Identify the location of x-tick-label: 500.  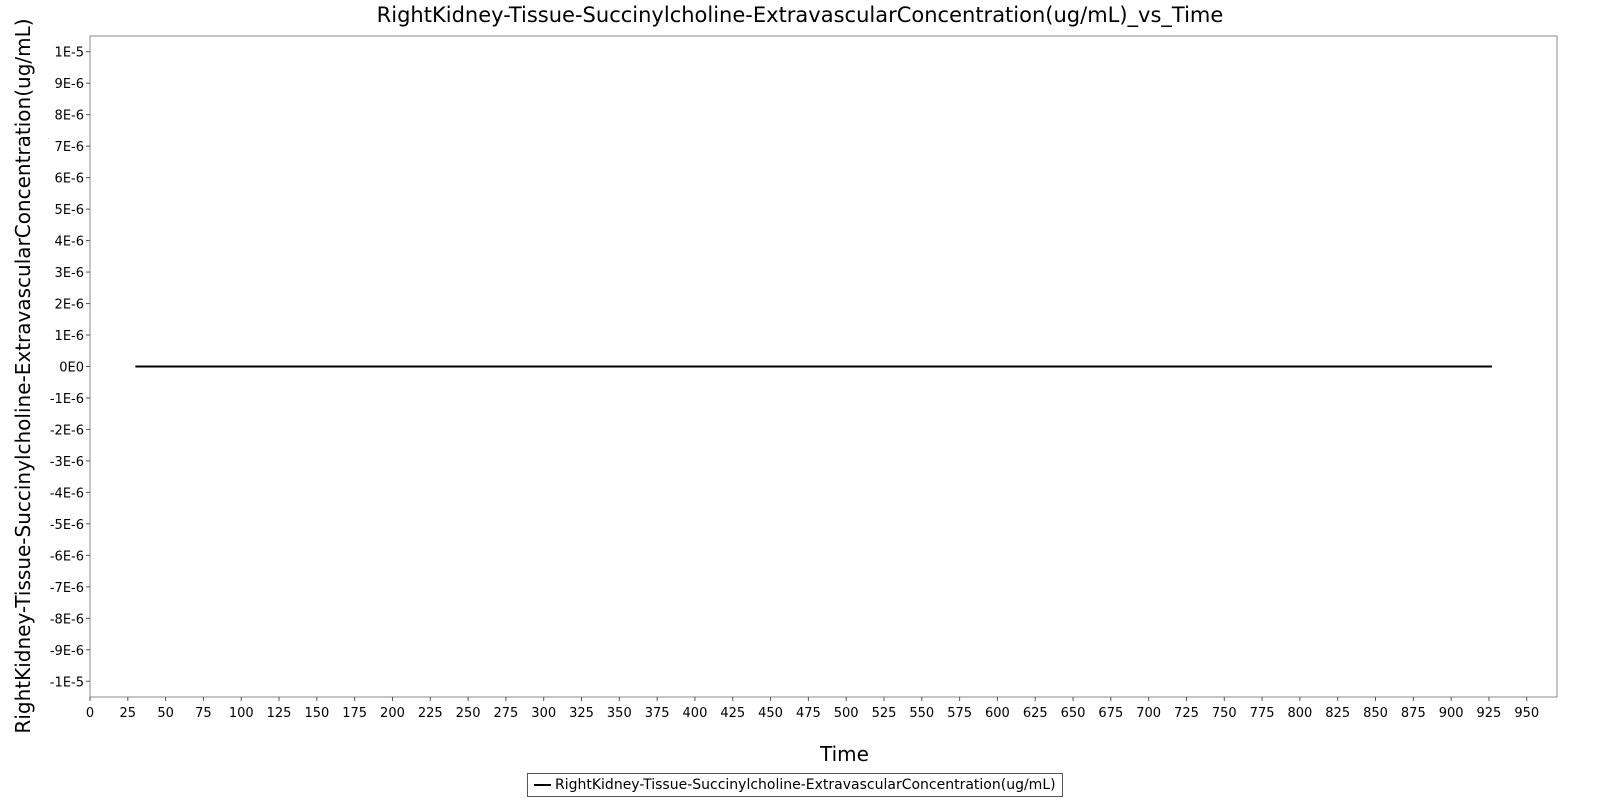
(846, 713).